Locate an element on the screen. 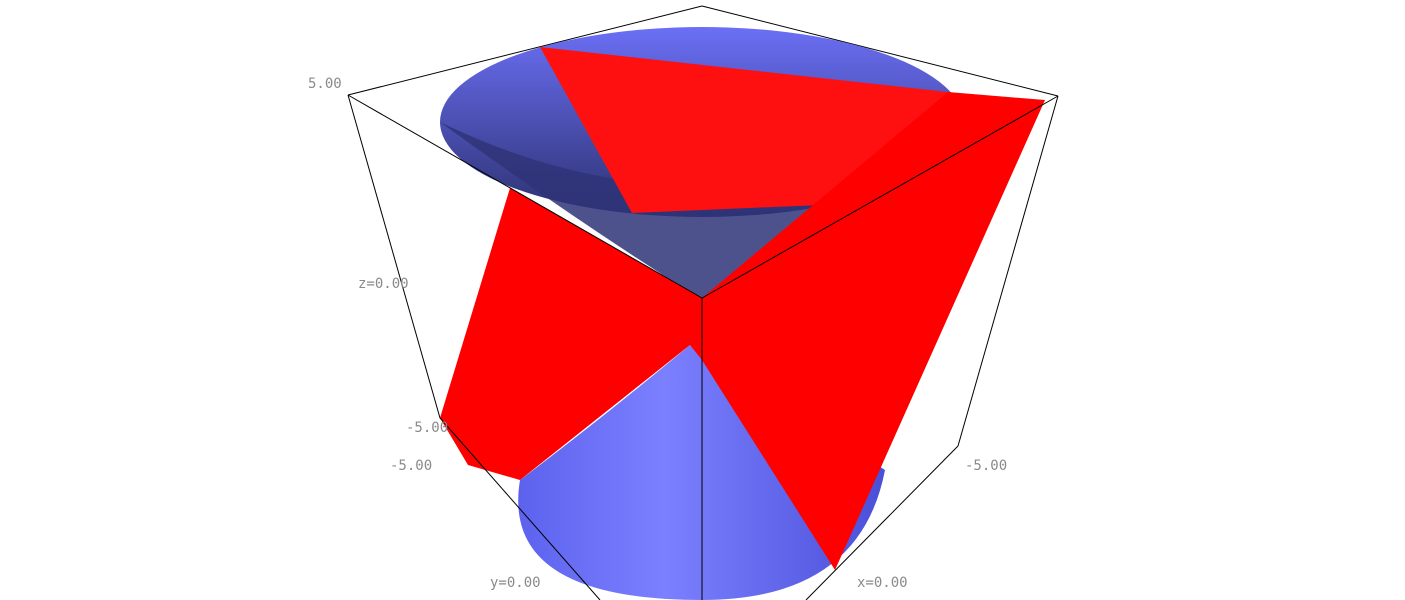 This screenshot has width=1405, height=600. z-bottom-label: -5.00 is located at coordinates (427, 428).